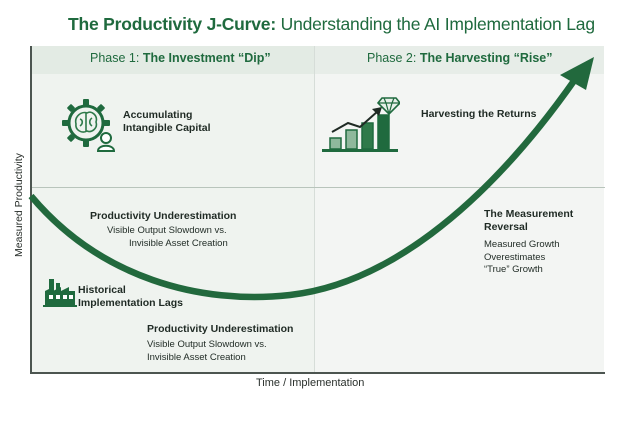  I want to click on title-rest: Understanding the AI Implementation Lag, so click(435, 24).